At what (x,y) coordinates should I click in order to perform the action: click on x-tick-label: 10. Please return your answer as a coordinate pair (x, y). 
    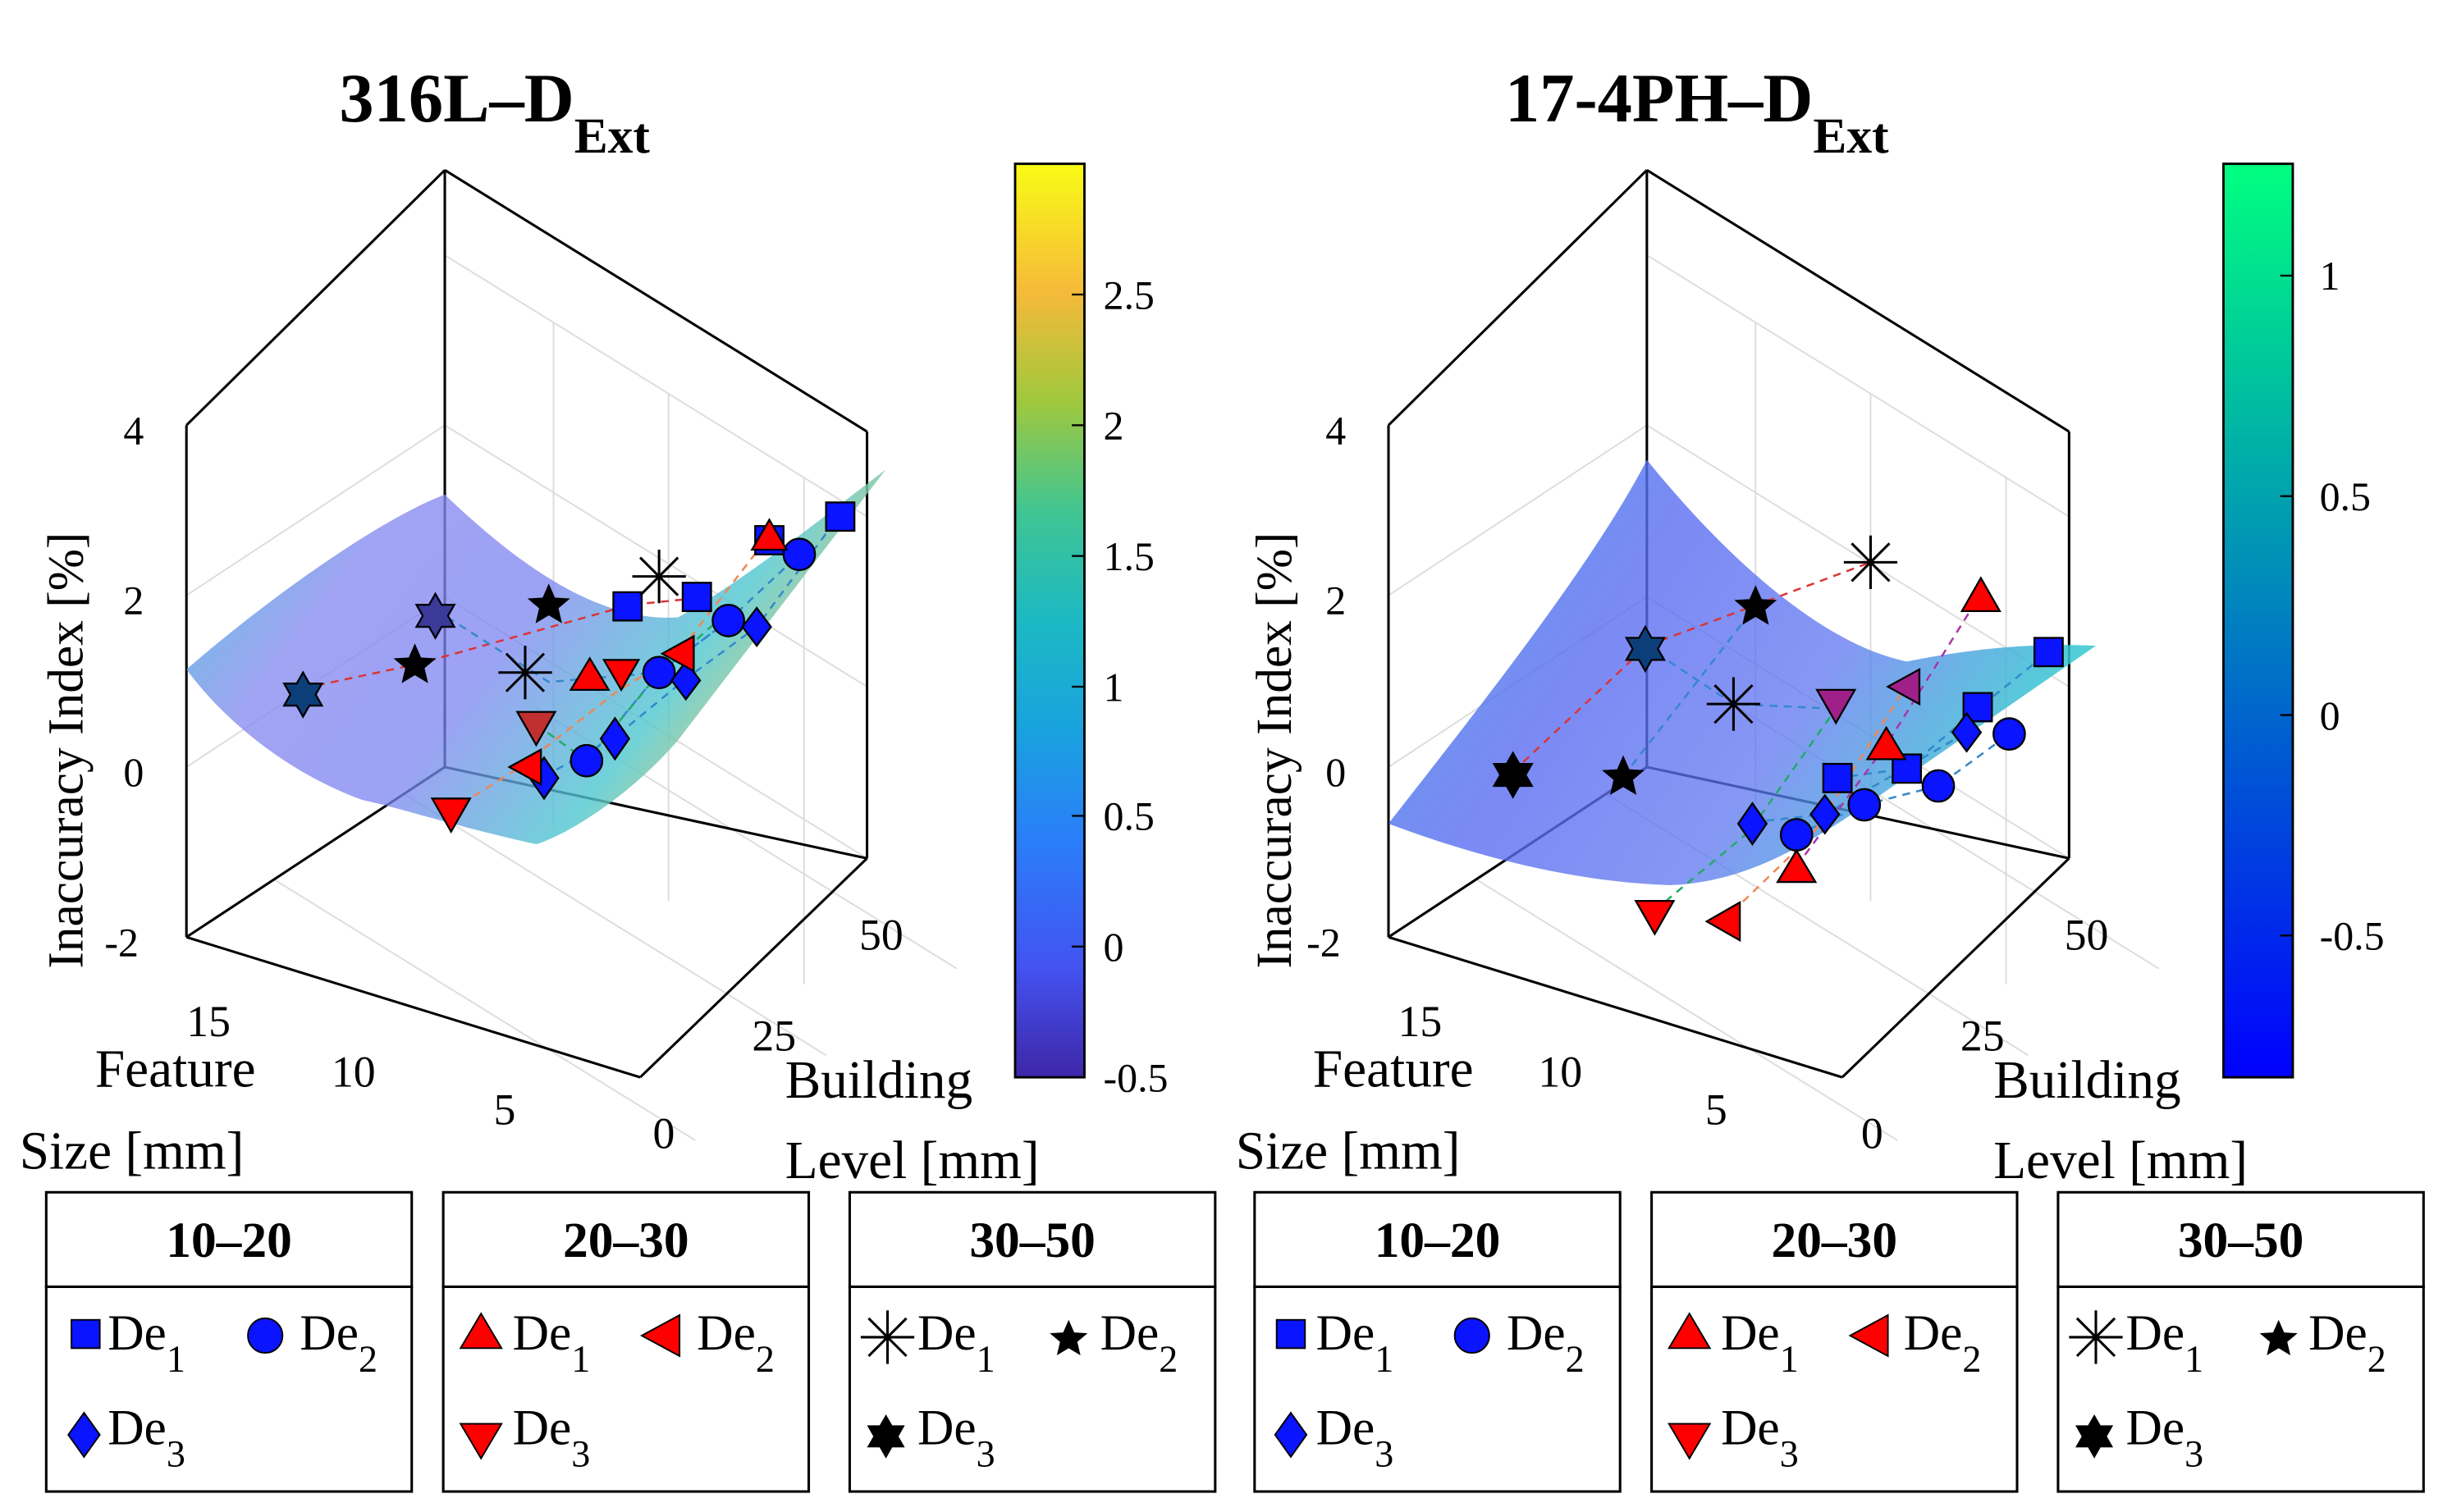
    Looking at the image, I should click on (1560, 1073).